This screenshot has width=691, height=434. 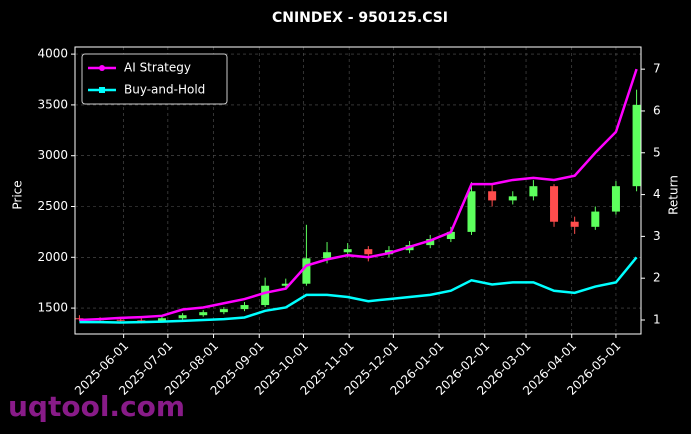 I want to click on legend: AI Strategy Buy-and-Hold, so click(x=154, y=79).